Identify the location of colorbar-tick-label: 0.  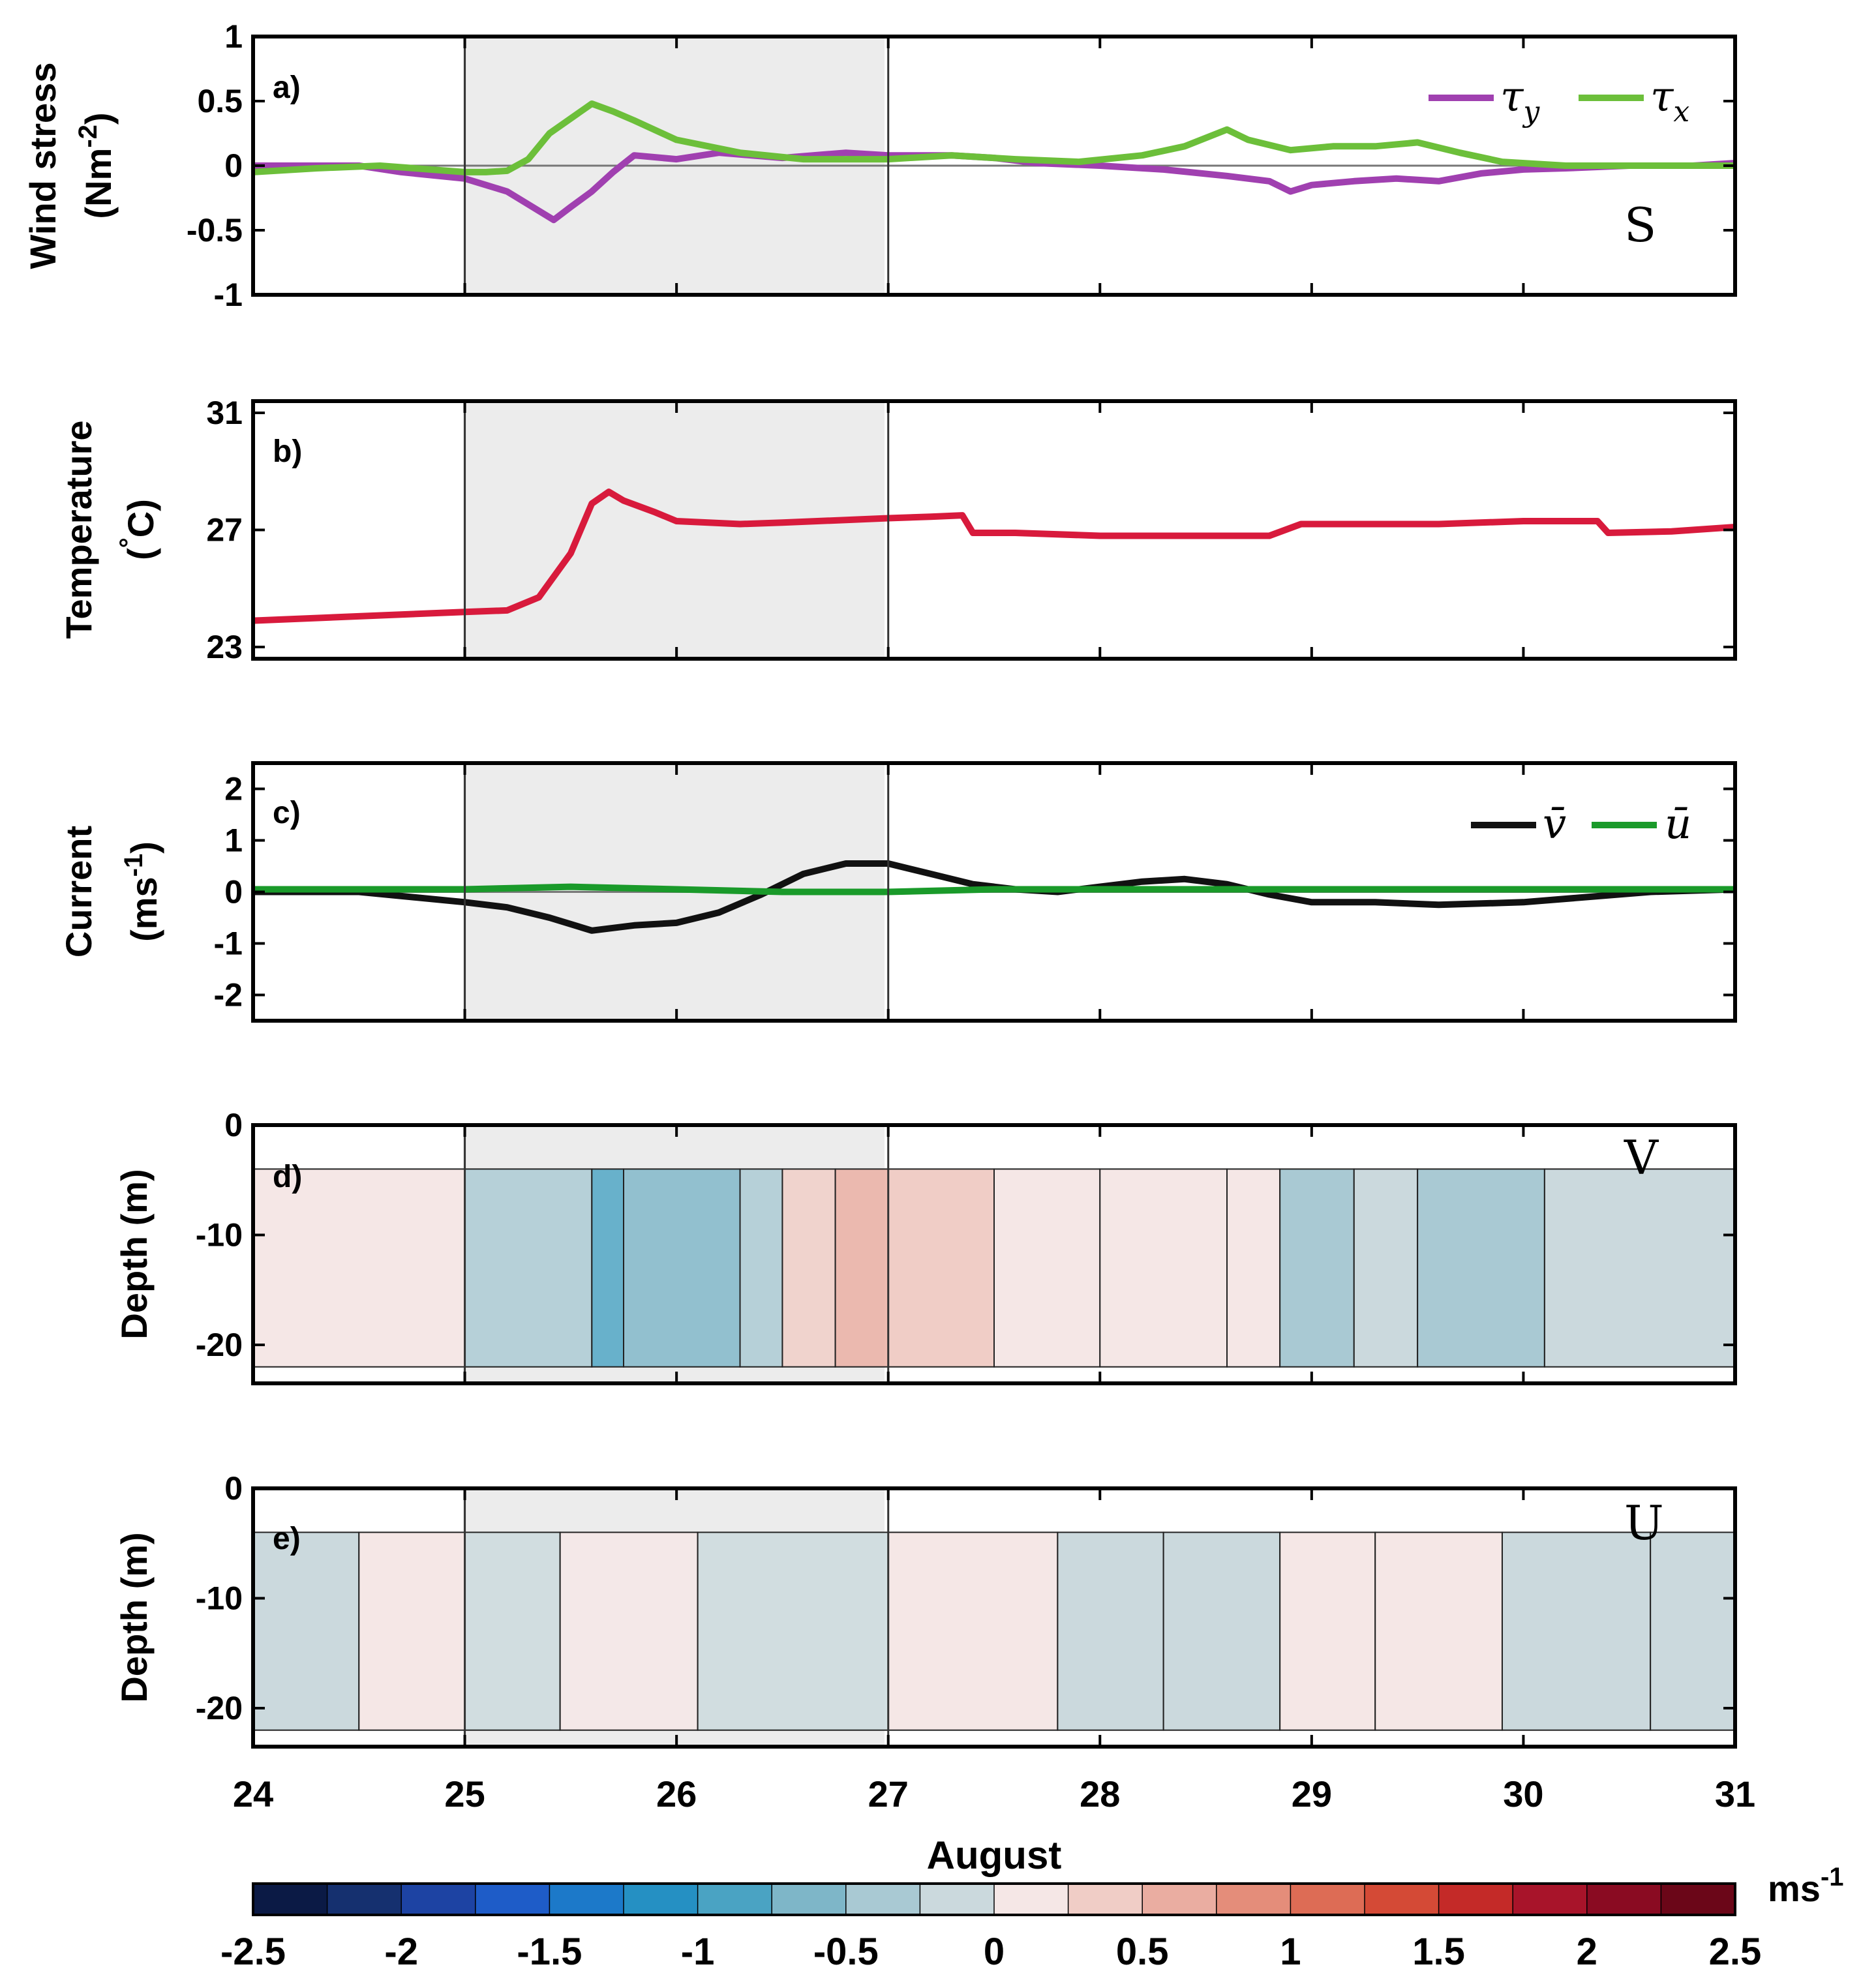
(994, 1952).